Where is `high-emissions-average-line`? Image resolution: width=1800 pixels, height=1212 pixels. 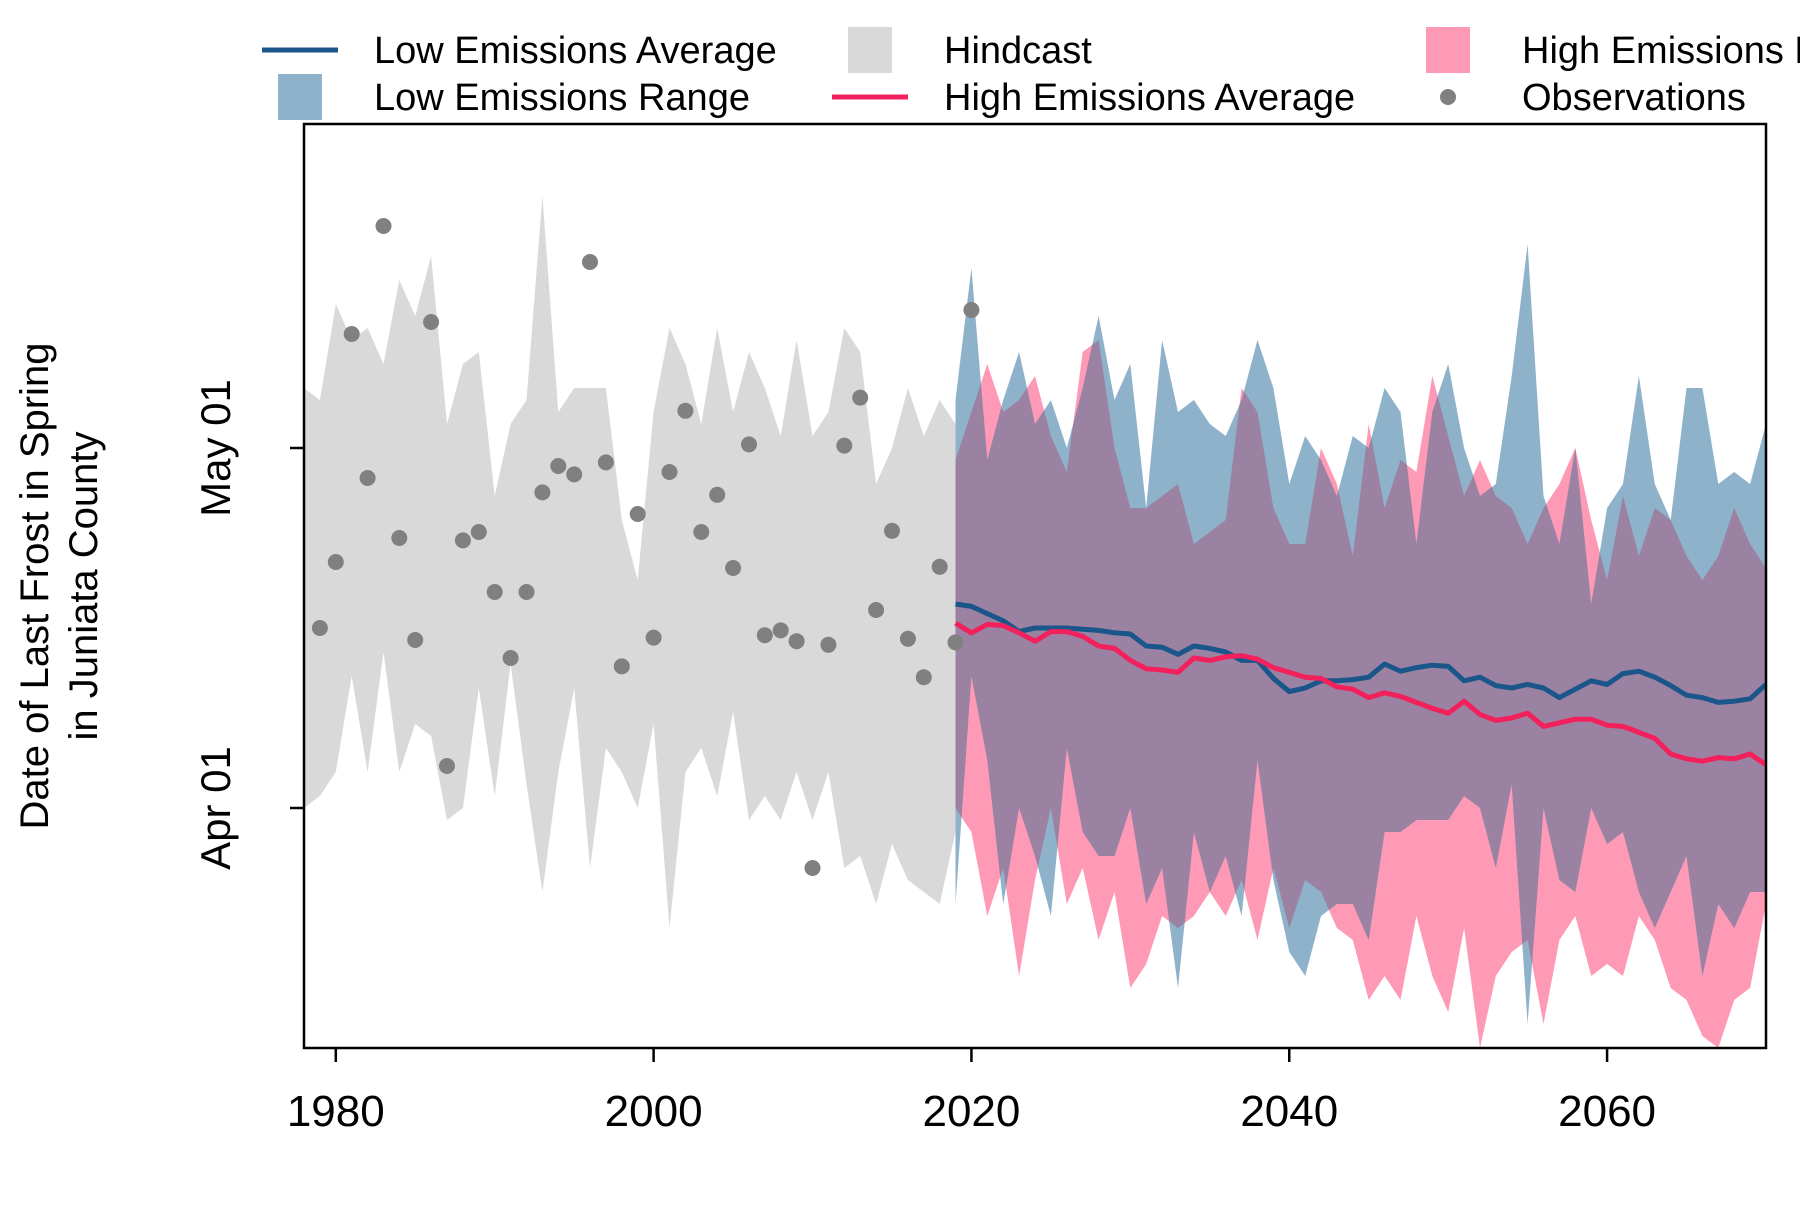 high-emissions-average-line is located at coordinates (1360, 694).